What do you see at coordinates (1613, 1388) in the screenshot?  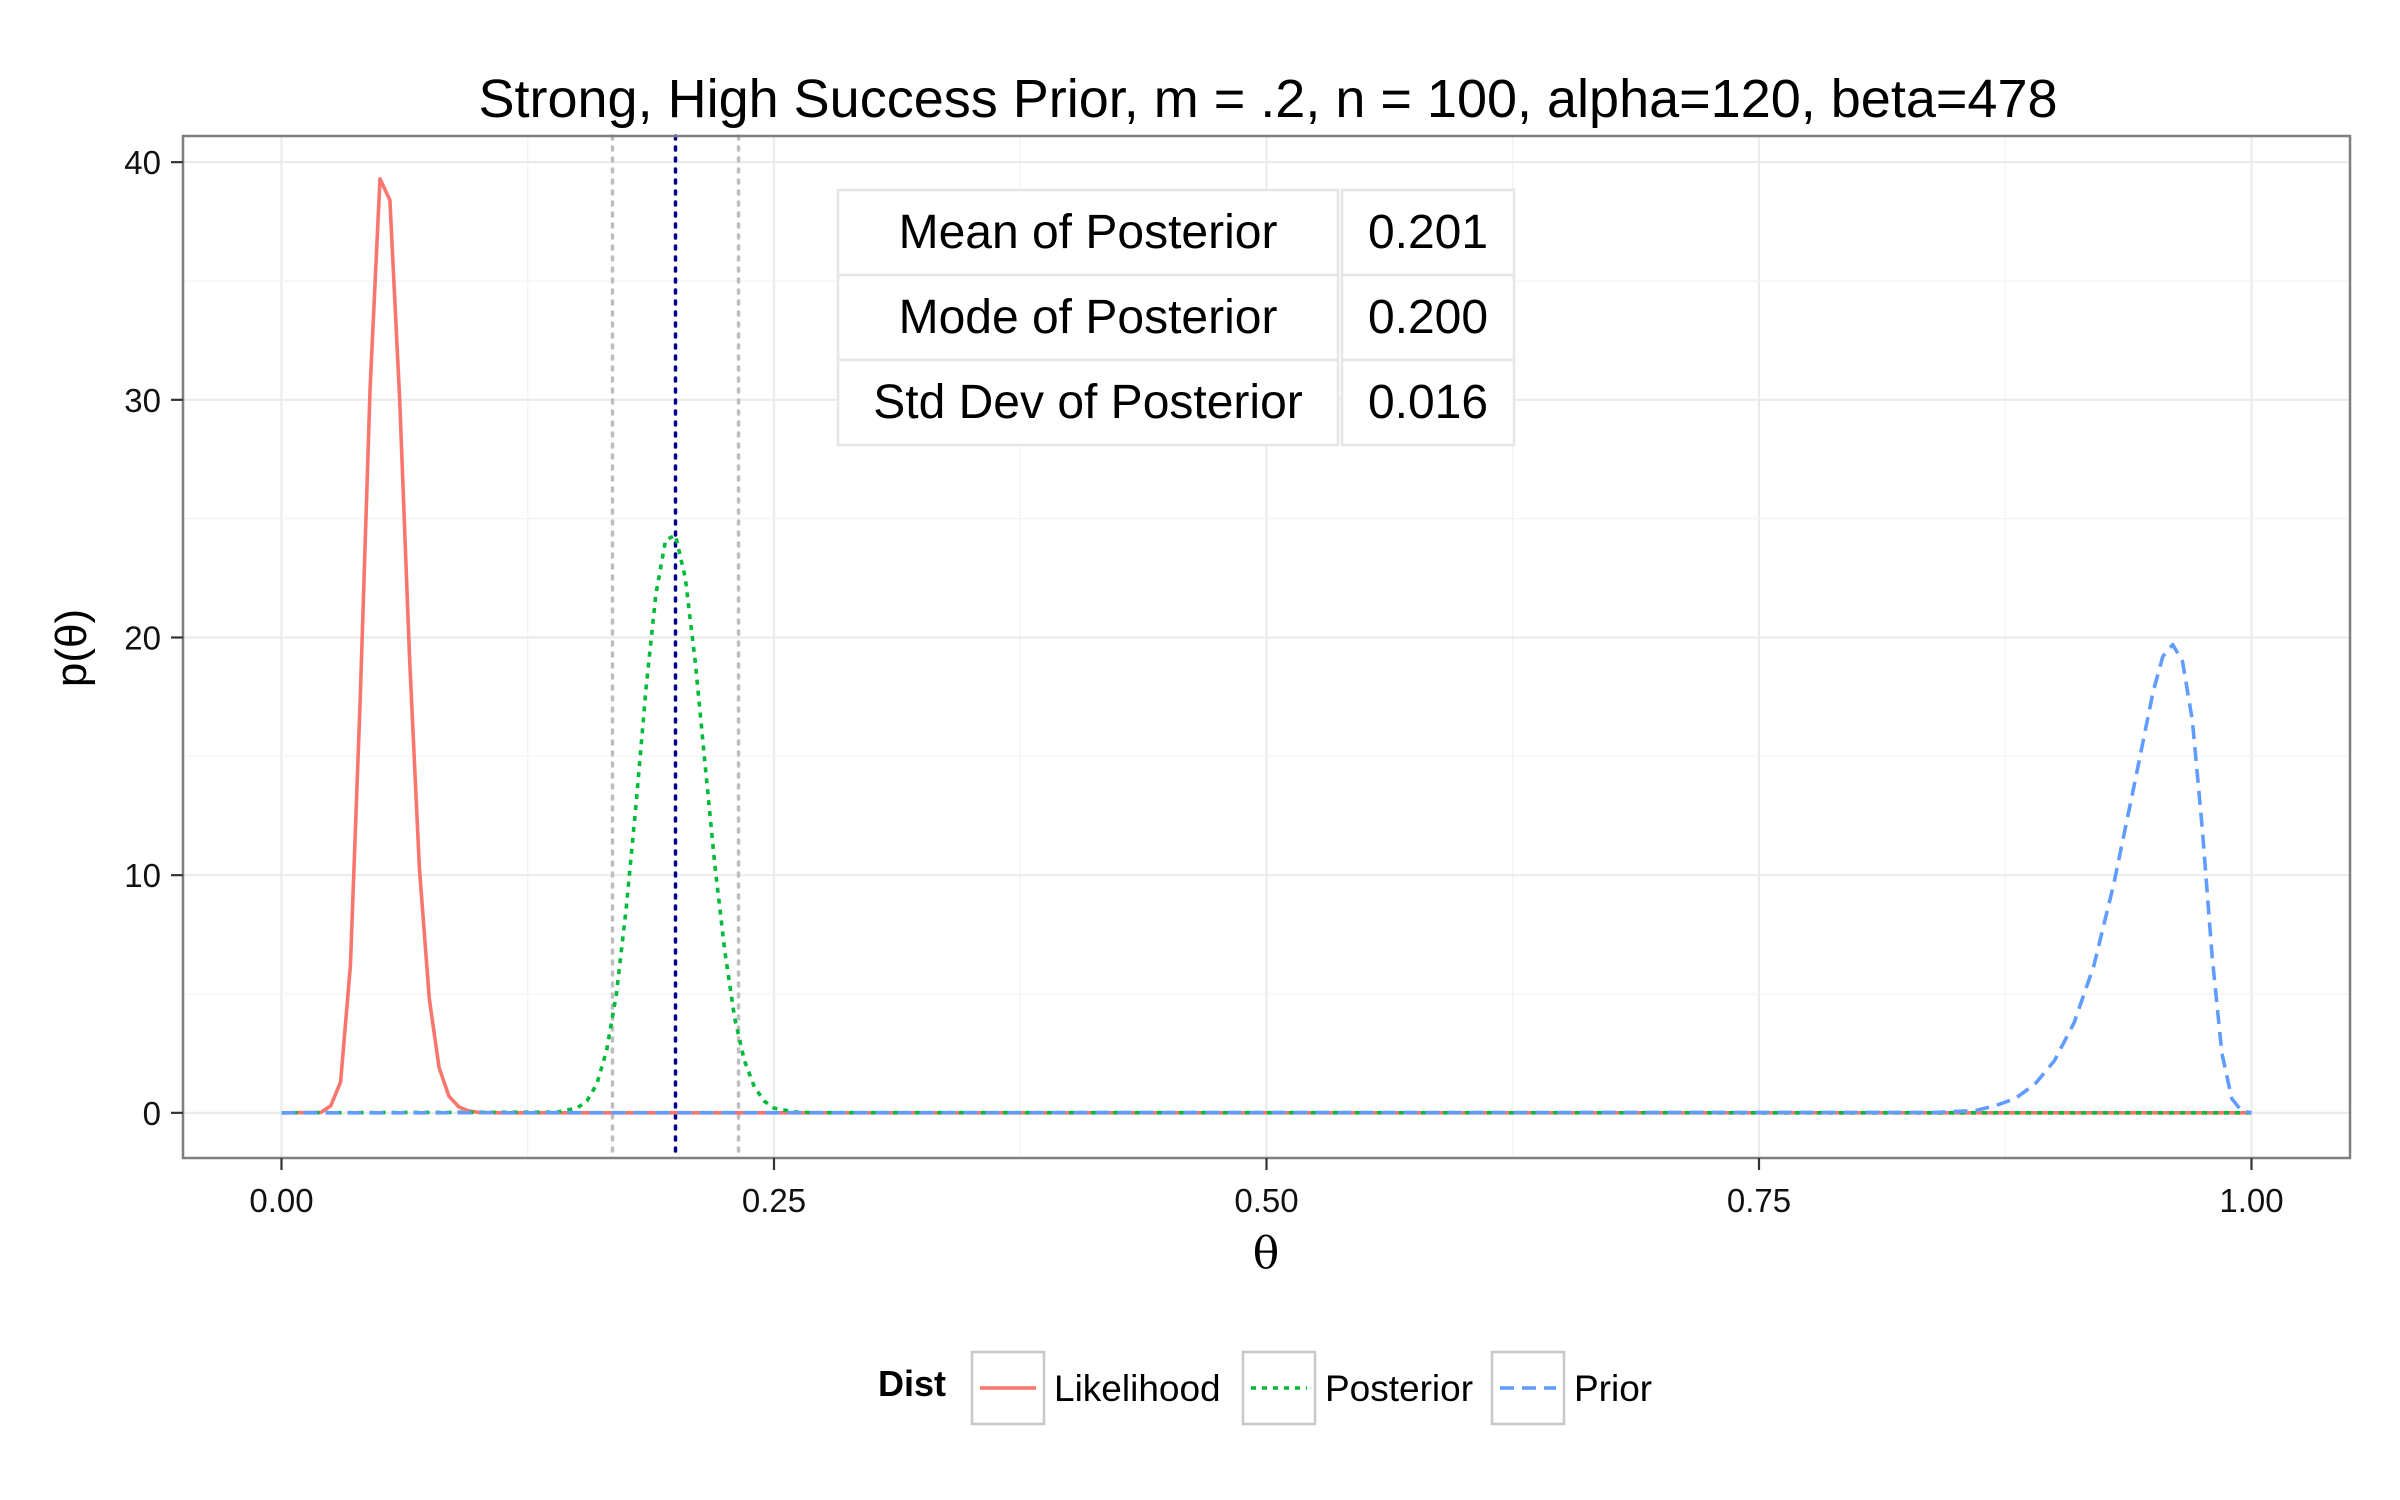 I see `legend-label-prior: Prior` at bounding box center [1613, 1388].